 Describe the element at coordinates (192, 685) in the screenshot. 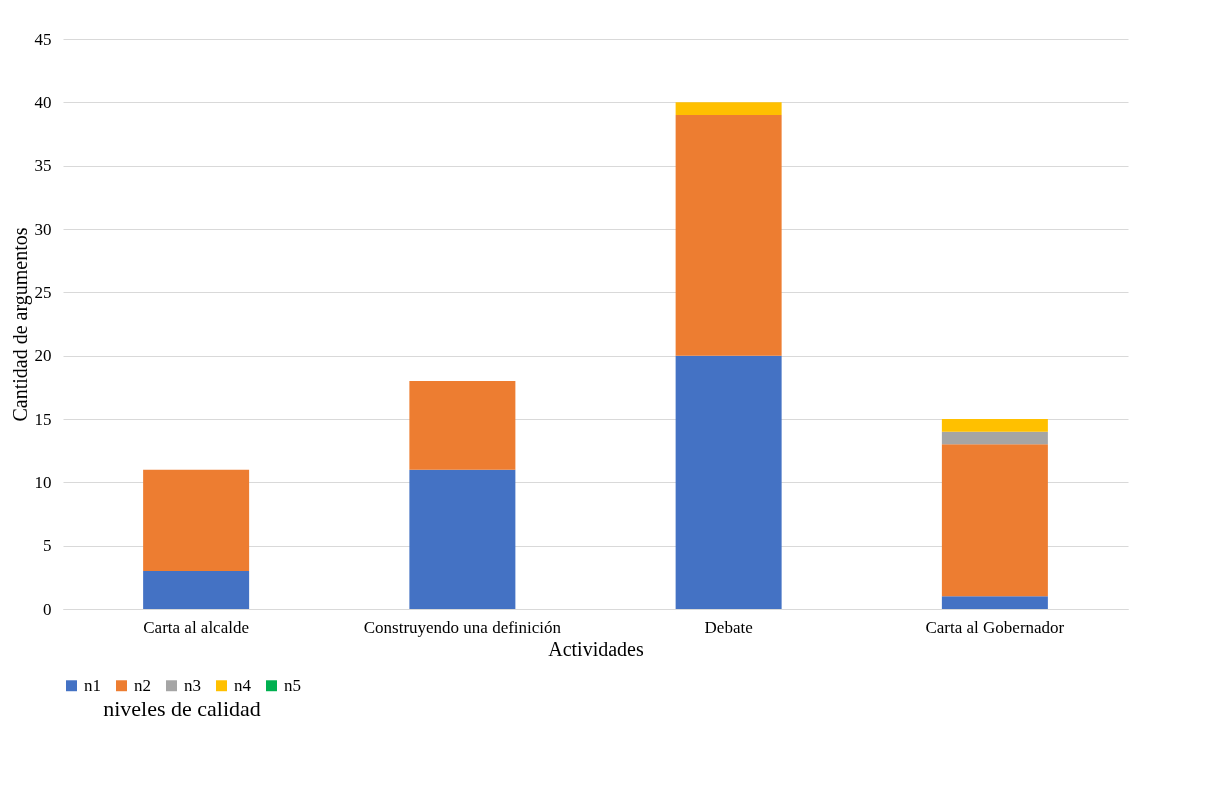

I see `legend-label: n3` at that location.